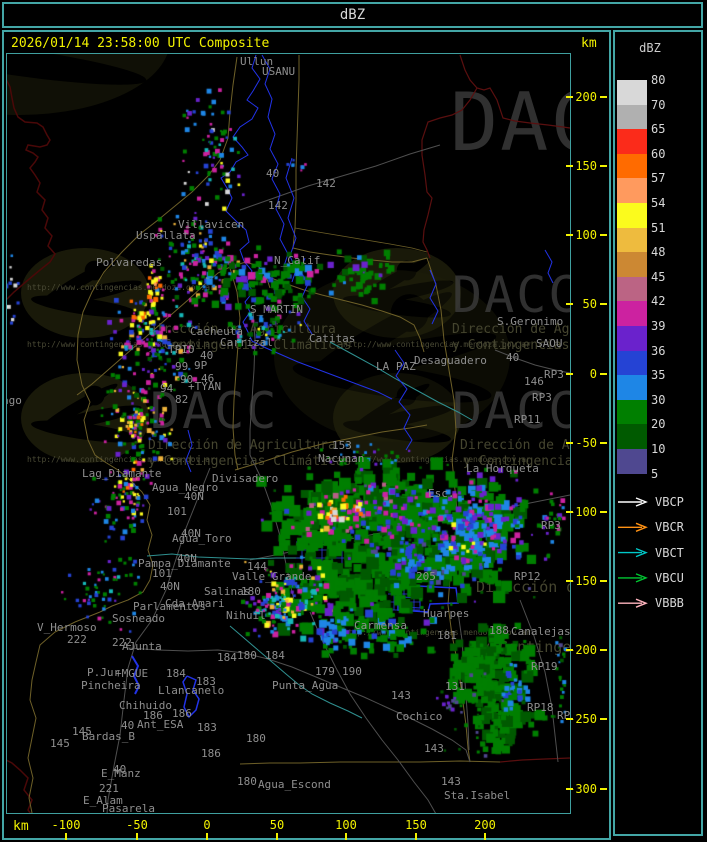  What do you see at coordinates (167, 388) in the screenshot?
I see `map-label: 94` at bounding box center [167, 388].